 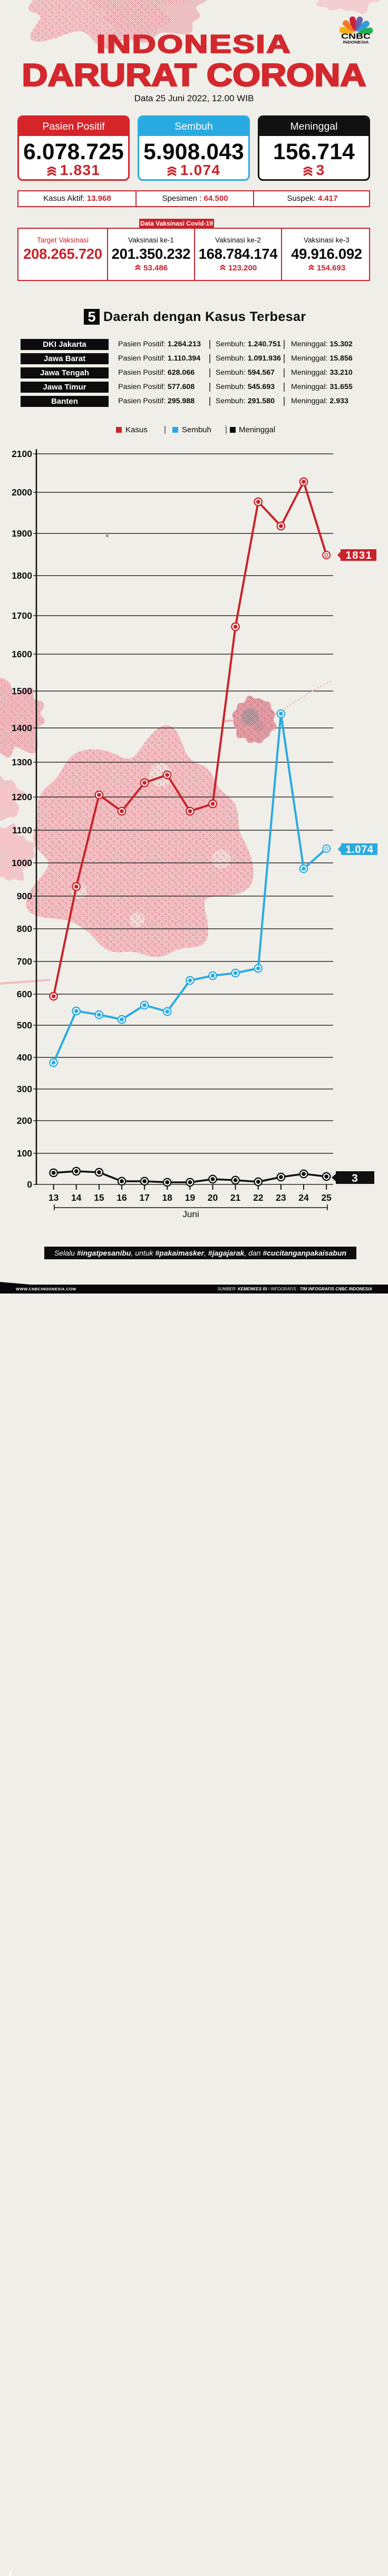 I want to click on svg-text: 24, so click(x=303, y=1197).